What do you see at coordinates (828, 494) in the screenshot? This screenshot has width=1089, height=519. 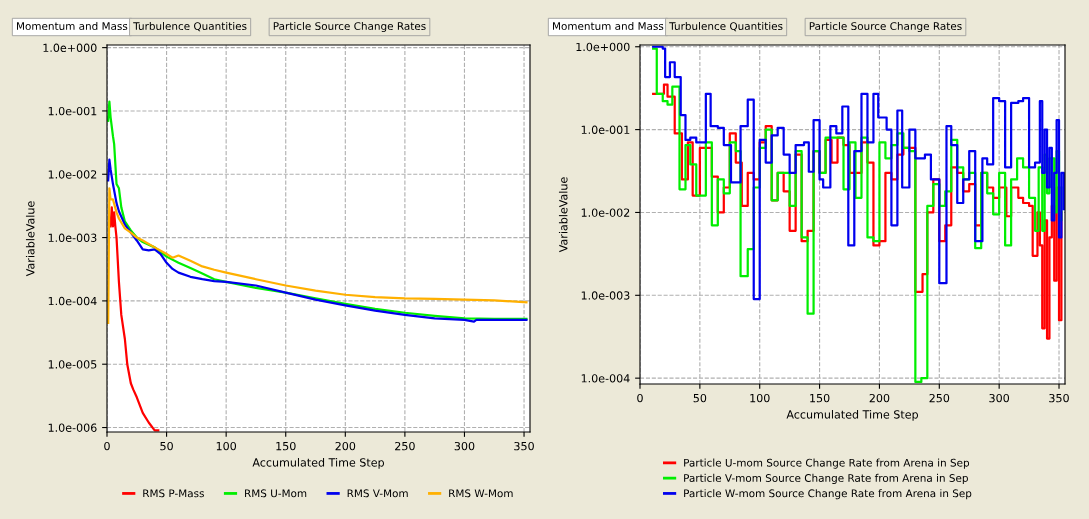 I see `legend-label: Particle W-mom Source Change Rate from Arena in Sep` at bounding box center [828, 494].